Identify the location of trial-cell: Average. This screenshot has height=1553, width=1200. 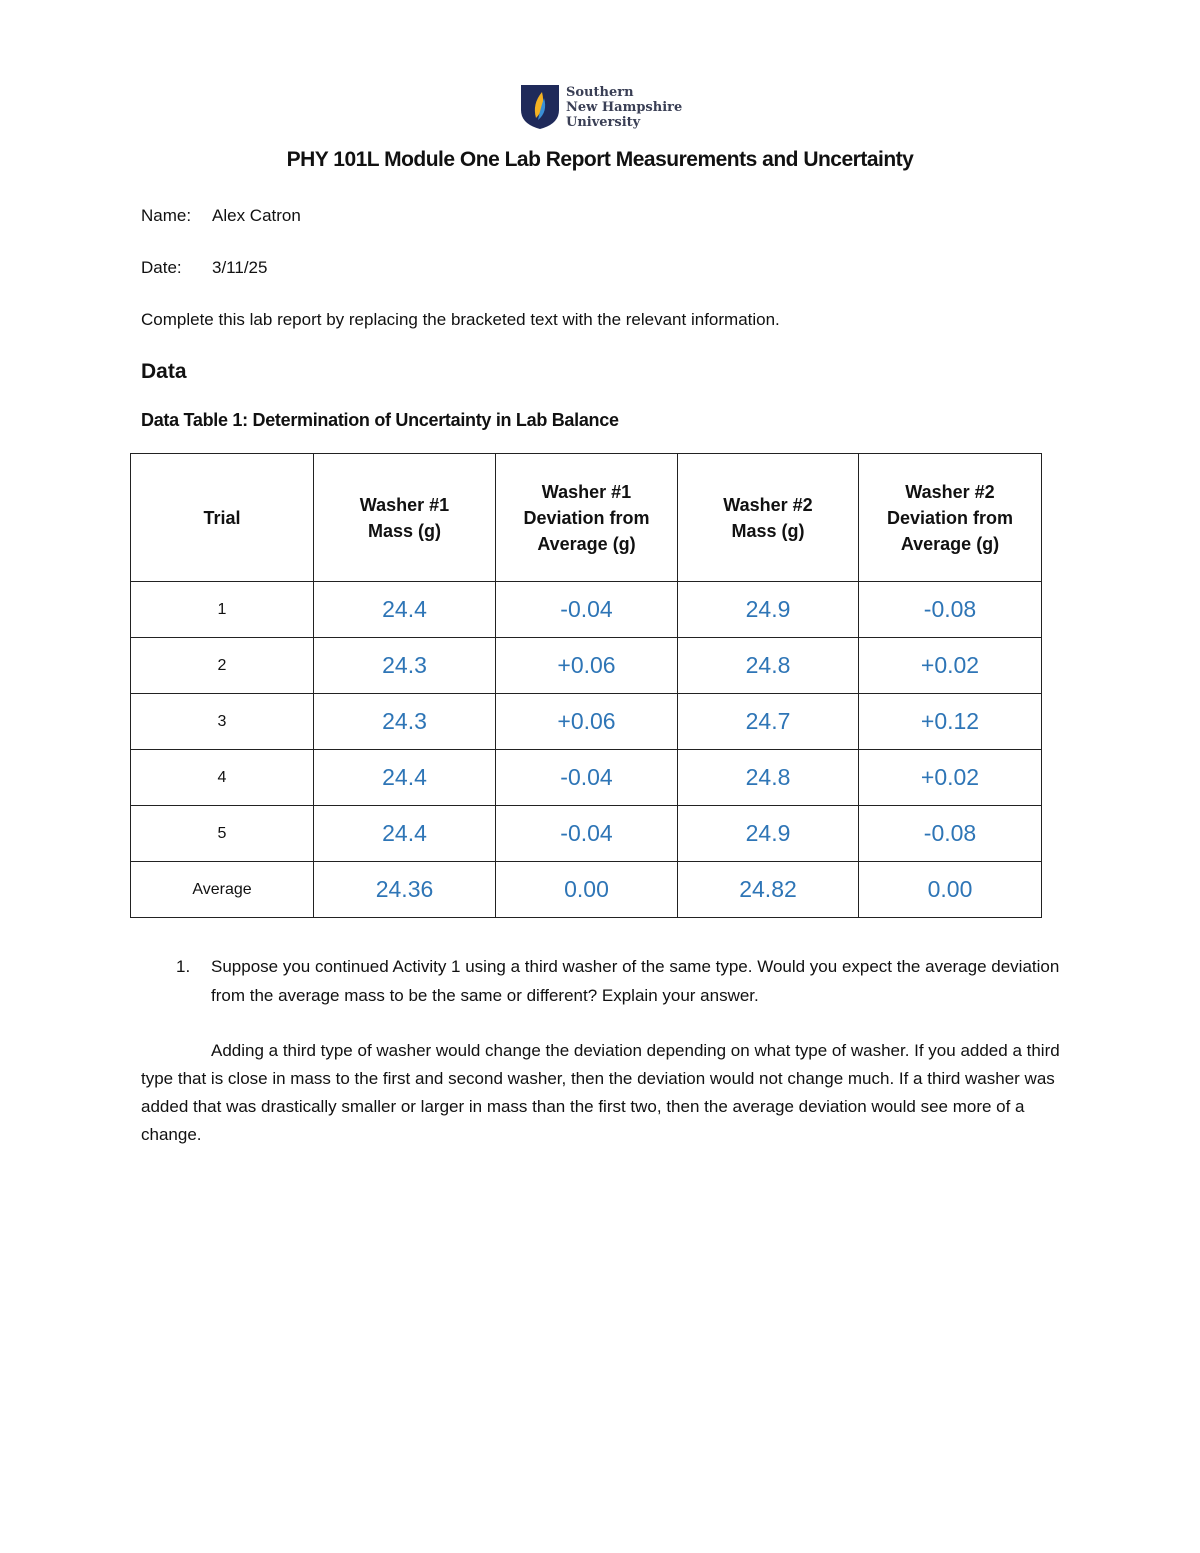
(222, 889).